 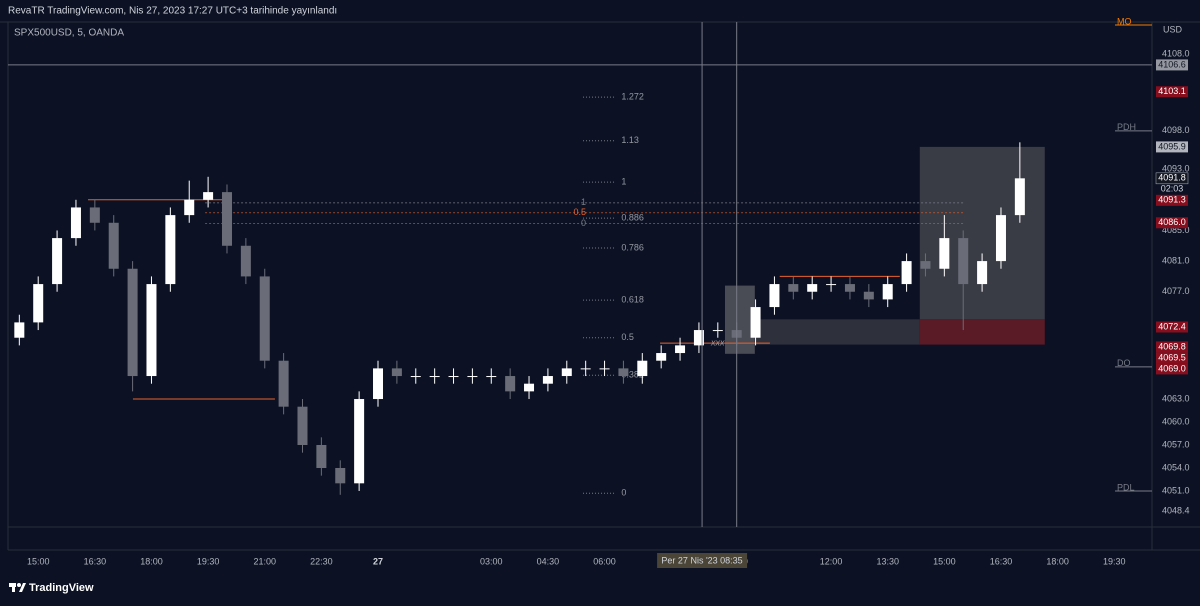 I want to click on y-tick-label: 4093.0, so click(x=1176, y=169).